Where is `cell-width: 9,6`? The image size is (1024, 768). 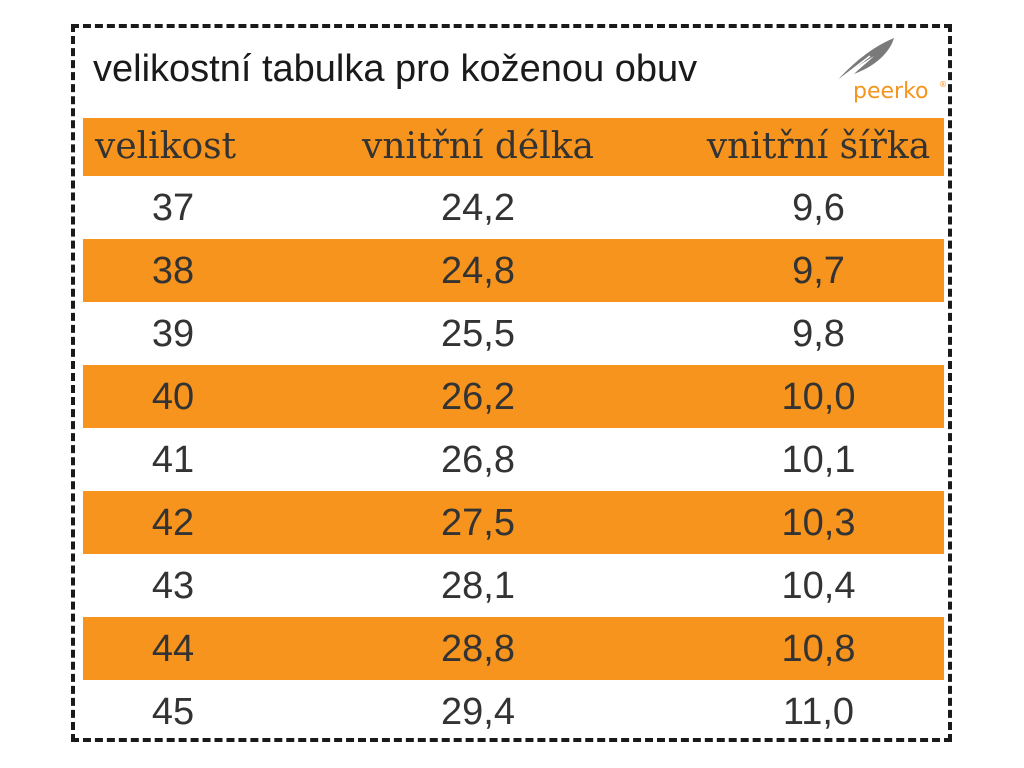 cell-width: 9,6 is located at coordinates (818, 207).